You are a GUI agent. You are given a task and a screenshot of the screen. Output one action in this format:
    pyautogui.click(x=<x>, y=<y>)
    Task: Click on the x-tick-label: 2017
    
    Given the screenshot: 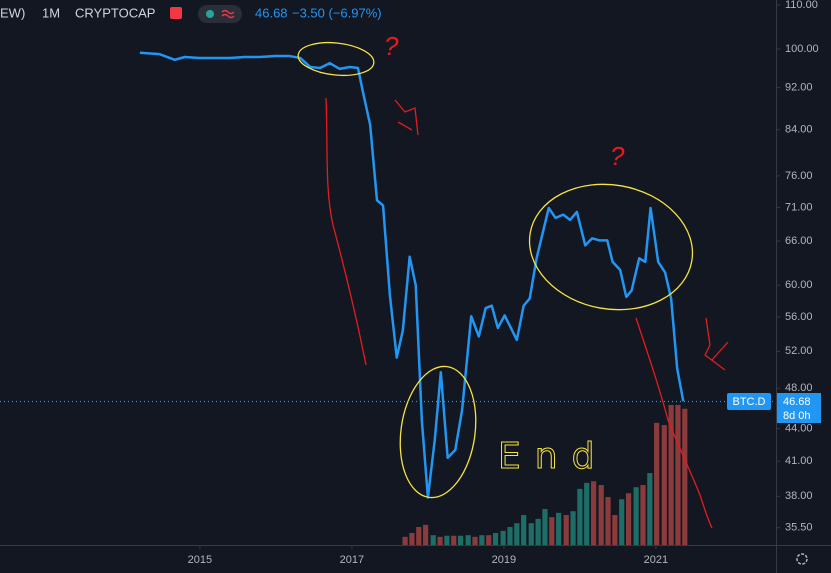 What is the action you would take?
    pyautogui.click(x=352, y=560)
    